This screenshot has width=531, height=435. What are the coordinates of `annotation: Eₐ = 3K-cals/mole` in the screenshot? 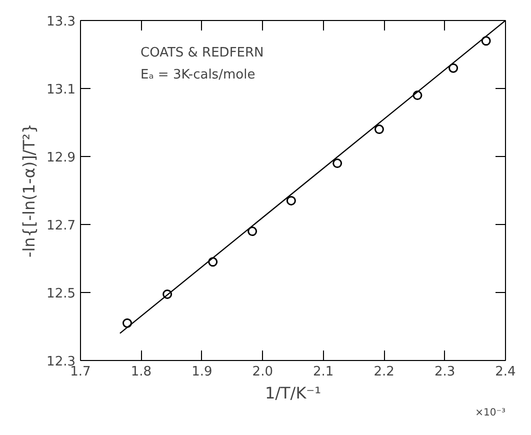 It's located at (198, 75).